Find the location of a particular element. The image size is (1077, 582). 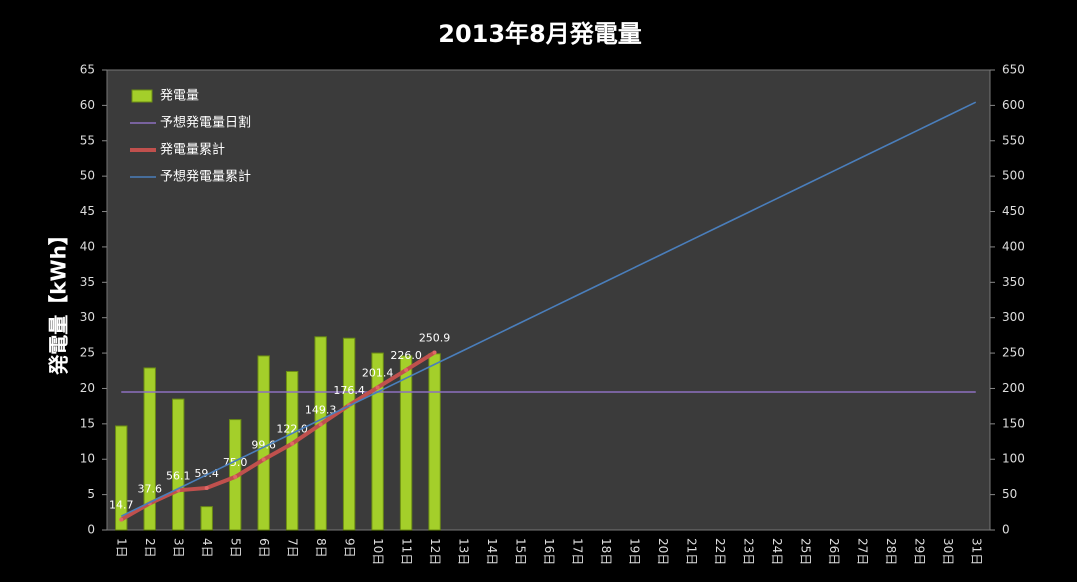

y-tick-label: 10 is located at coordinates (87, 459).